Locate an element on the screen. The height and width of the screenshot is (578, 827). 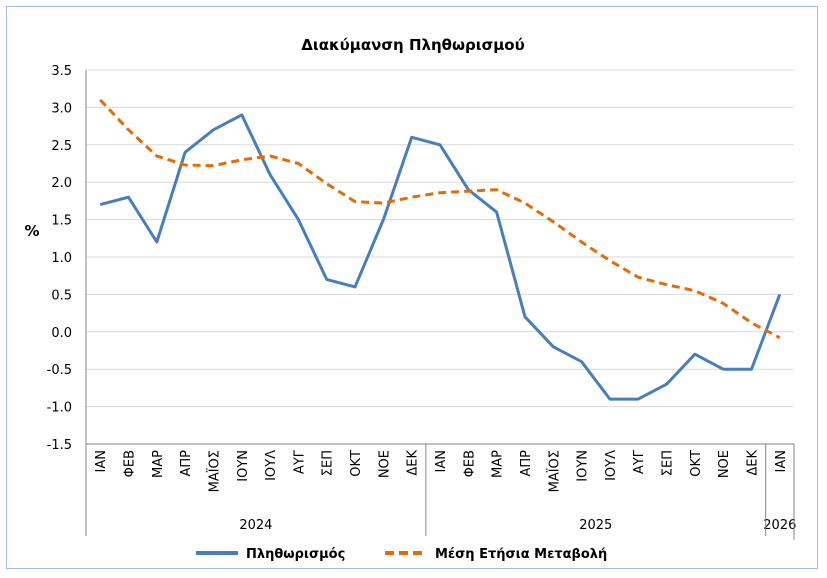
y-tick-label: 0.0 is located at coordinates (61, 333).